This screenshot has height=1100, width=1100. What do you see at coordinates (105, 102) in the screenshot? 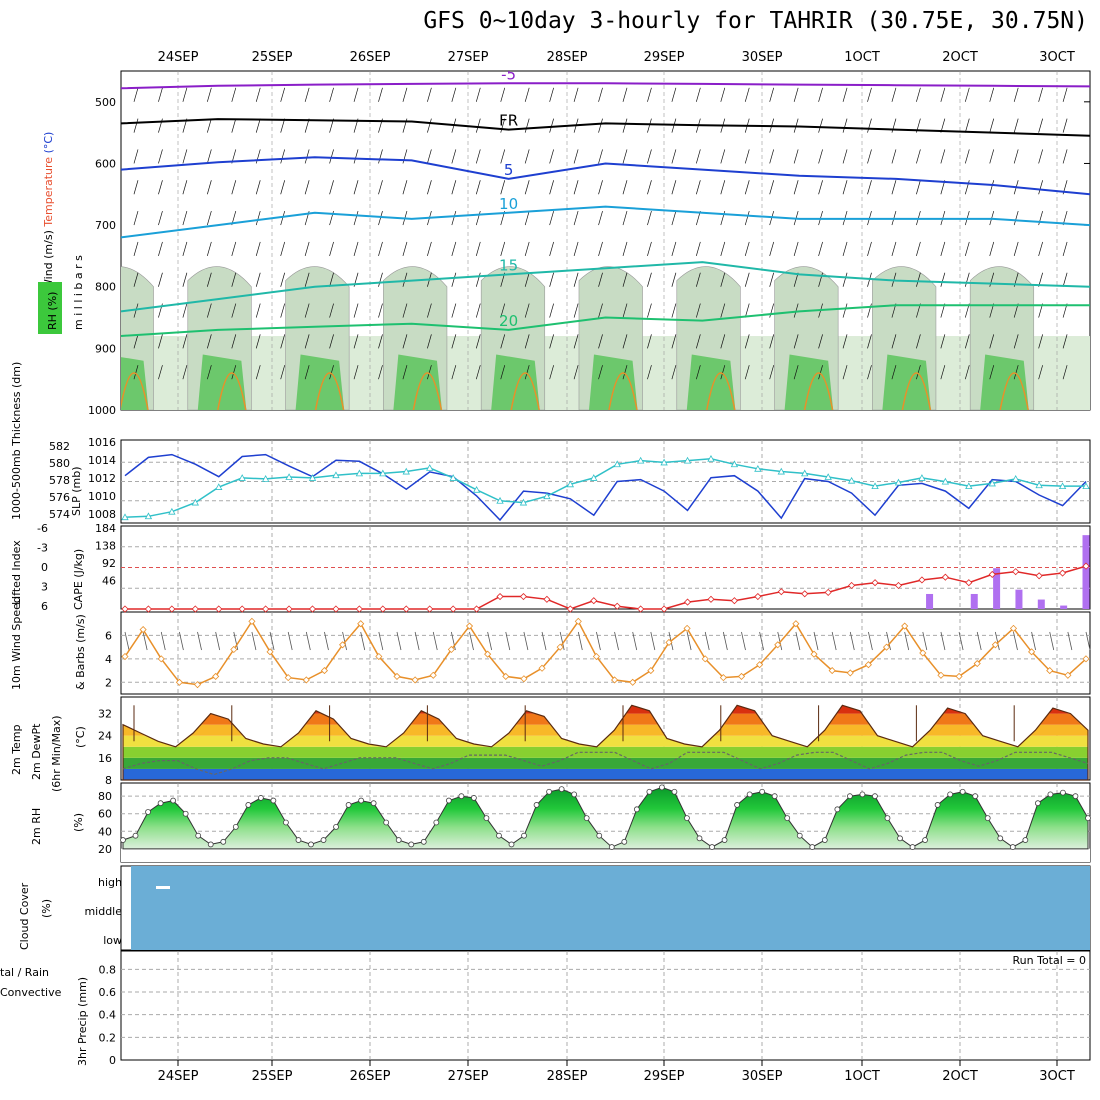
I see `upper-ytick: 500` at bounding box center [105, 102].